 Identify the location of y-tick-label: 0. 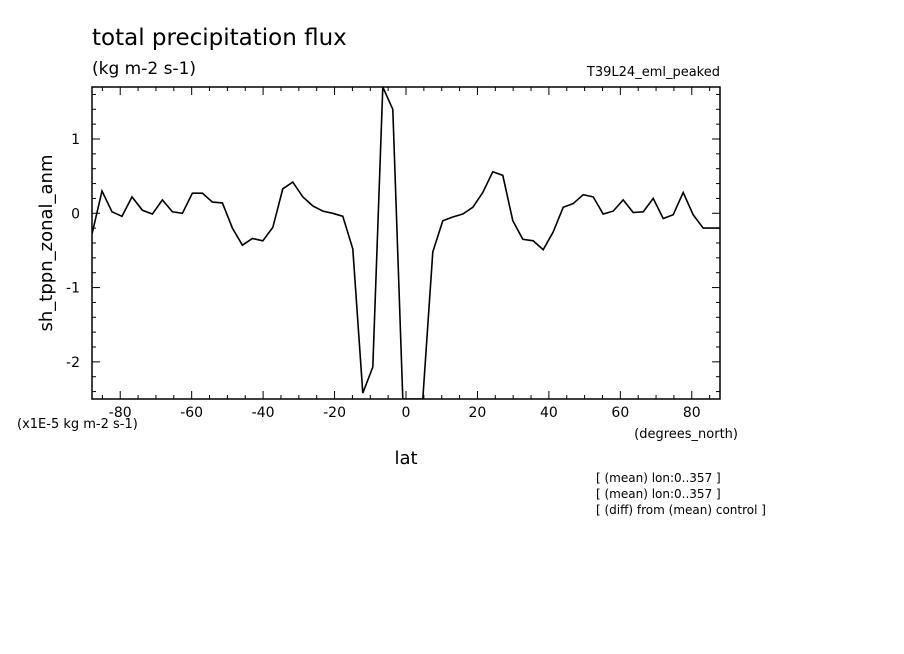
(75, 214).